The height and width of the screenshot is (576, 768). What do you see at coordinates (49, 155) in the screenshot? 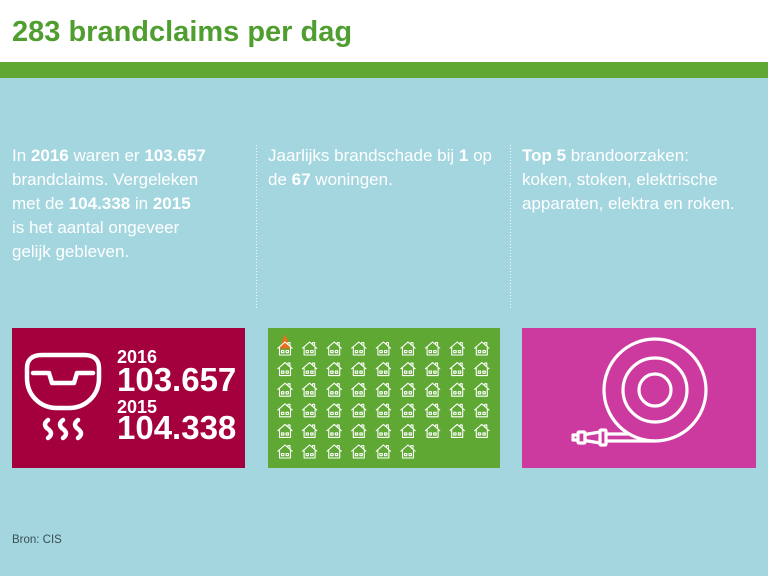
I see `highlight-text: 2016` at bounding box center [49, 155].